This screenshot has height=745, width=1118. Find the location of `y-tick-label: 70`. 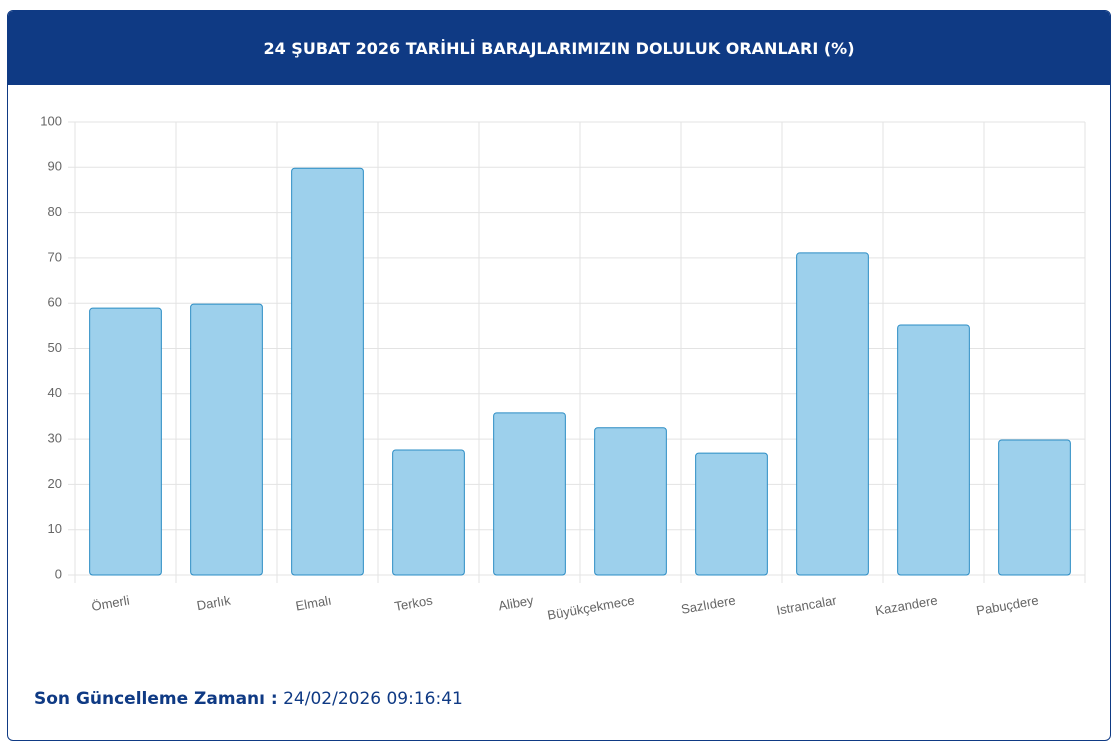

y-tick-label: 70 is located at coordinates (55, 256).